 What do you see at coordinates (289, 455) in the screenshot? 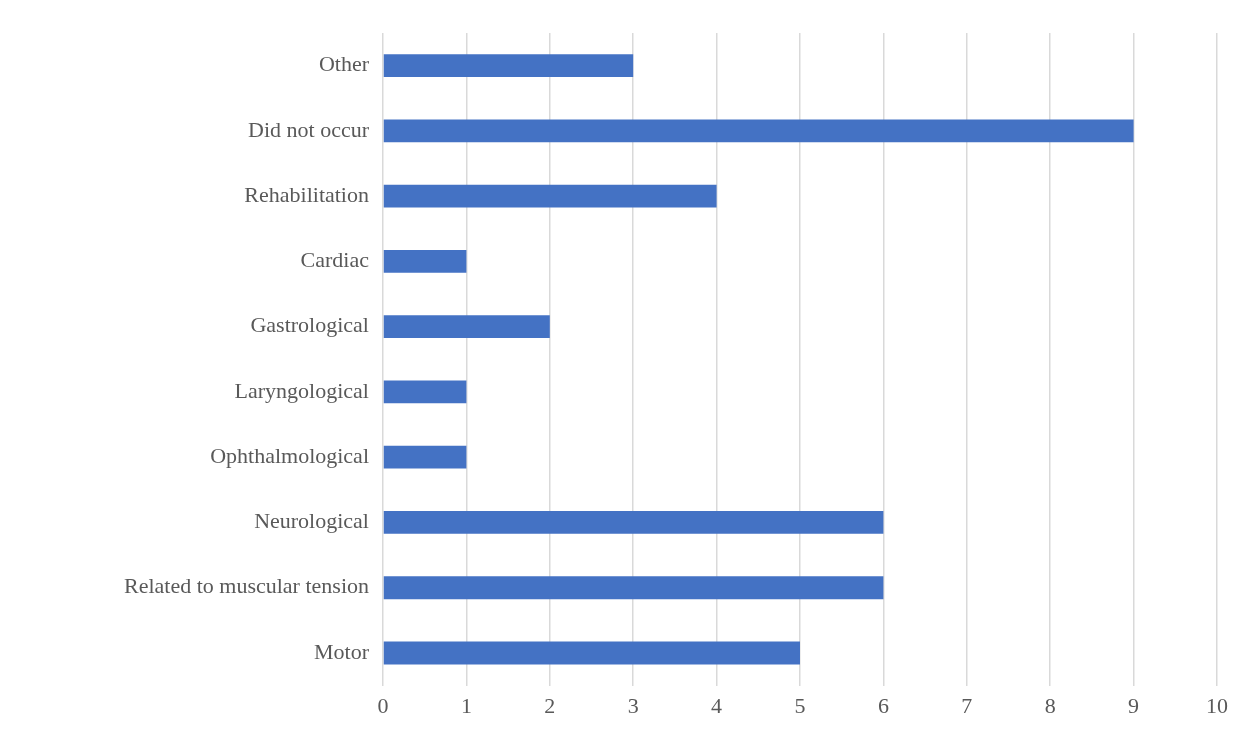
I see `y-tick-label: Ophthalmological` at bounding box center [289, 455].